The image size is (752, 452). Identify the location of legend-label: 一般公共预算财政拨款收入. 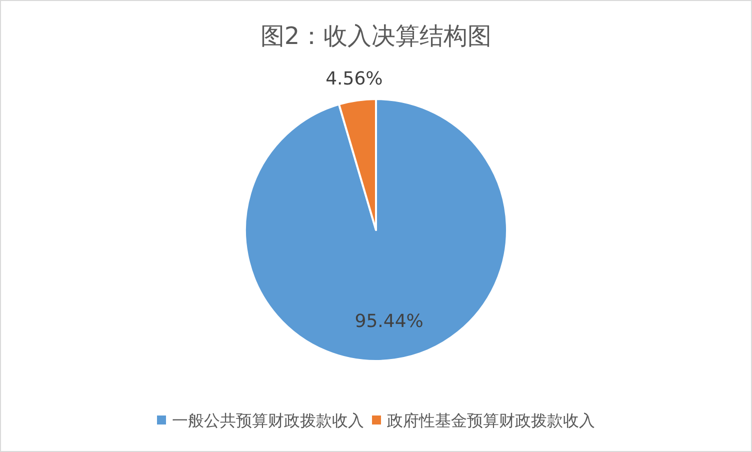
(268, 420).